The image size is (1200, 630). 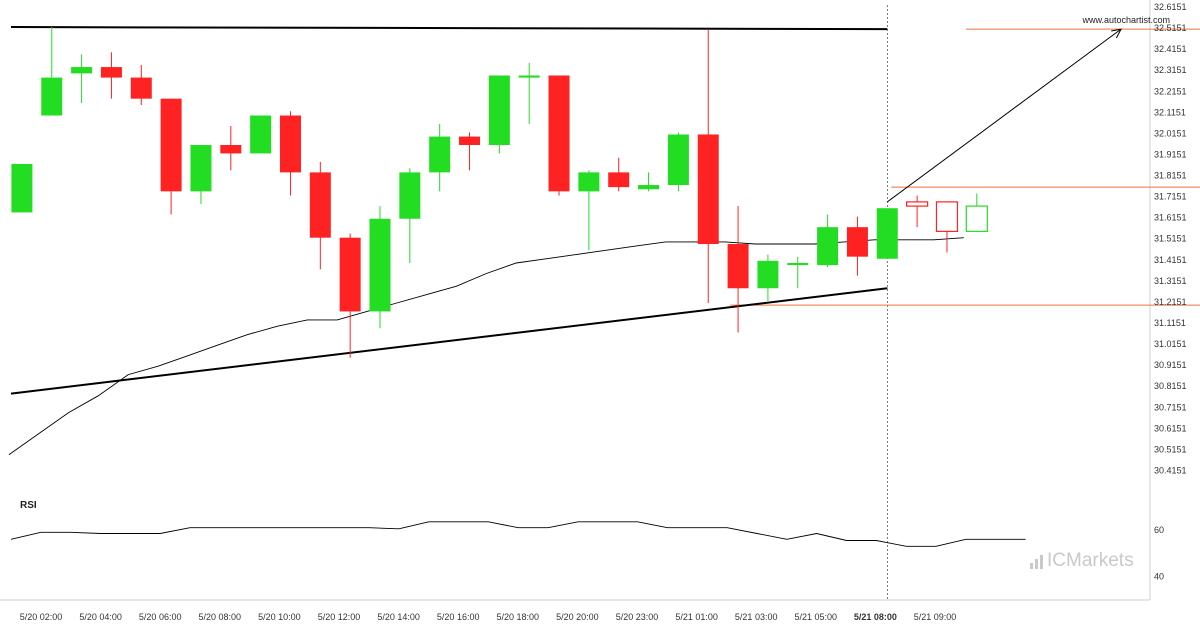 What do you see at coordinates (637, 617) in the screenshot?
I see `time-tick-label: 5/20 23:00` at bounding box center [637, 617].